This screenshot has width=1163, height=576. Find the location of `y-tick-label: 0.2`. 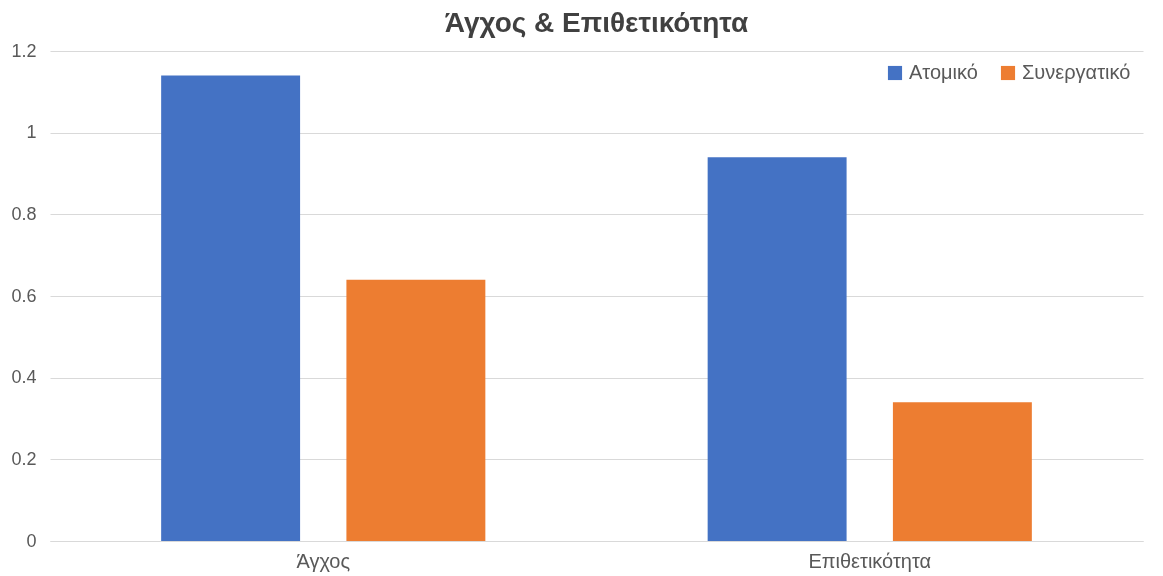

y-tick-label: 0.2 is located at coordinates (24, 458).